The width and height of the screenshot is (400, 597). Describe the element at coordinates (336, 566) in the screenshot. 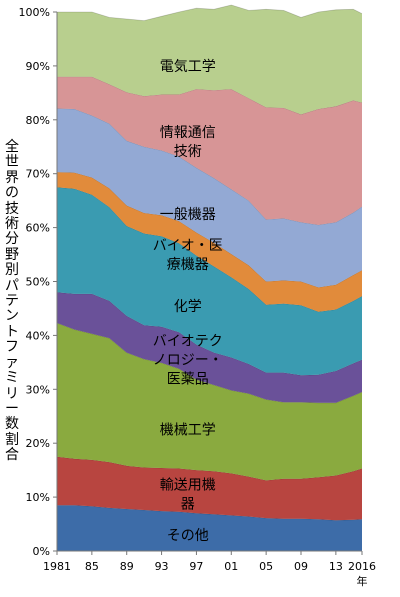

I see `x-tick-label: 13` at that location.